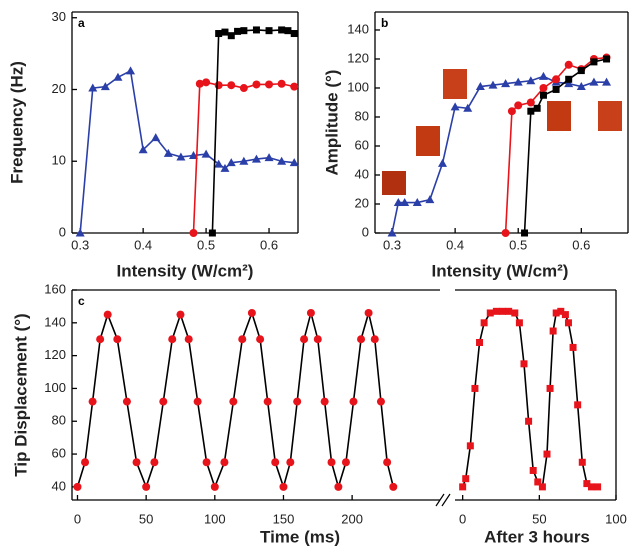 The width and height of the screenshot is (634, 548). I want to click on y-axis-label: Tip Displacement (°), so click(20, 394).